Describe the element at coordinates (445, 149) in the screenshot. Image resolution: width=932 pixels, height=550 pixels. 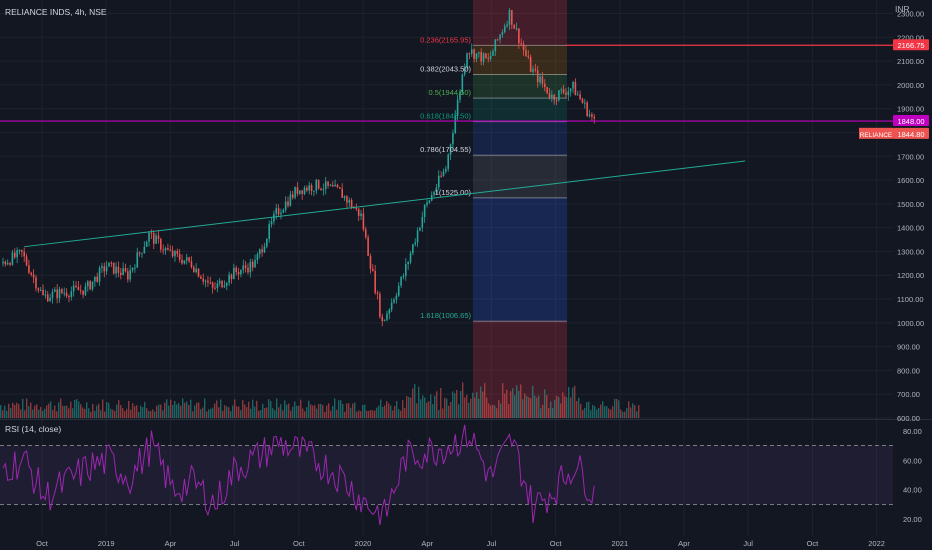
I see `fib-label: 0.786(1704.55)` at that location.